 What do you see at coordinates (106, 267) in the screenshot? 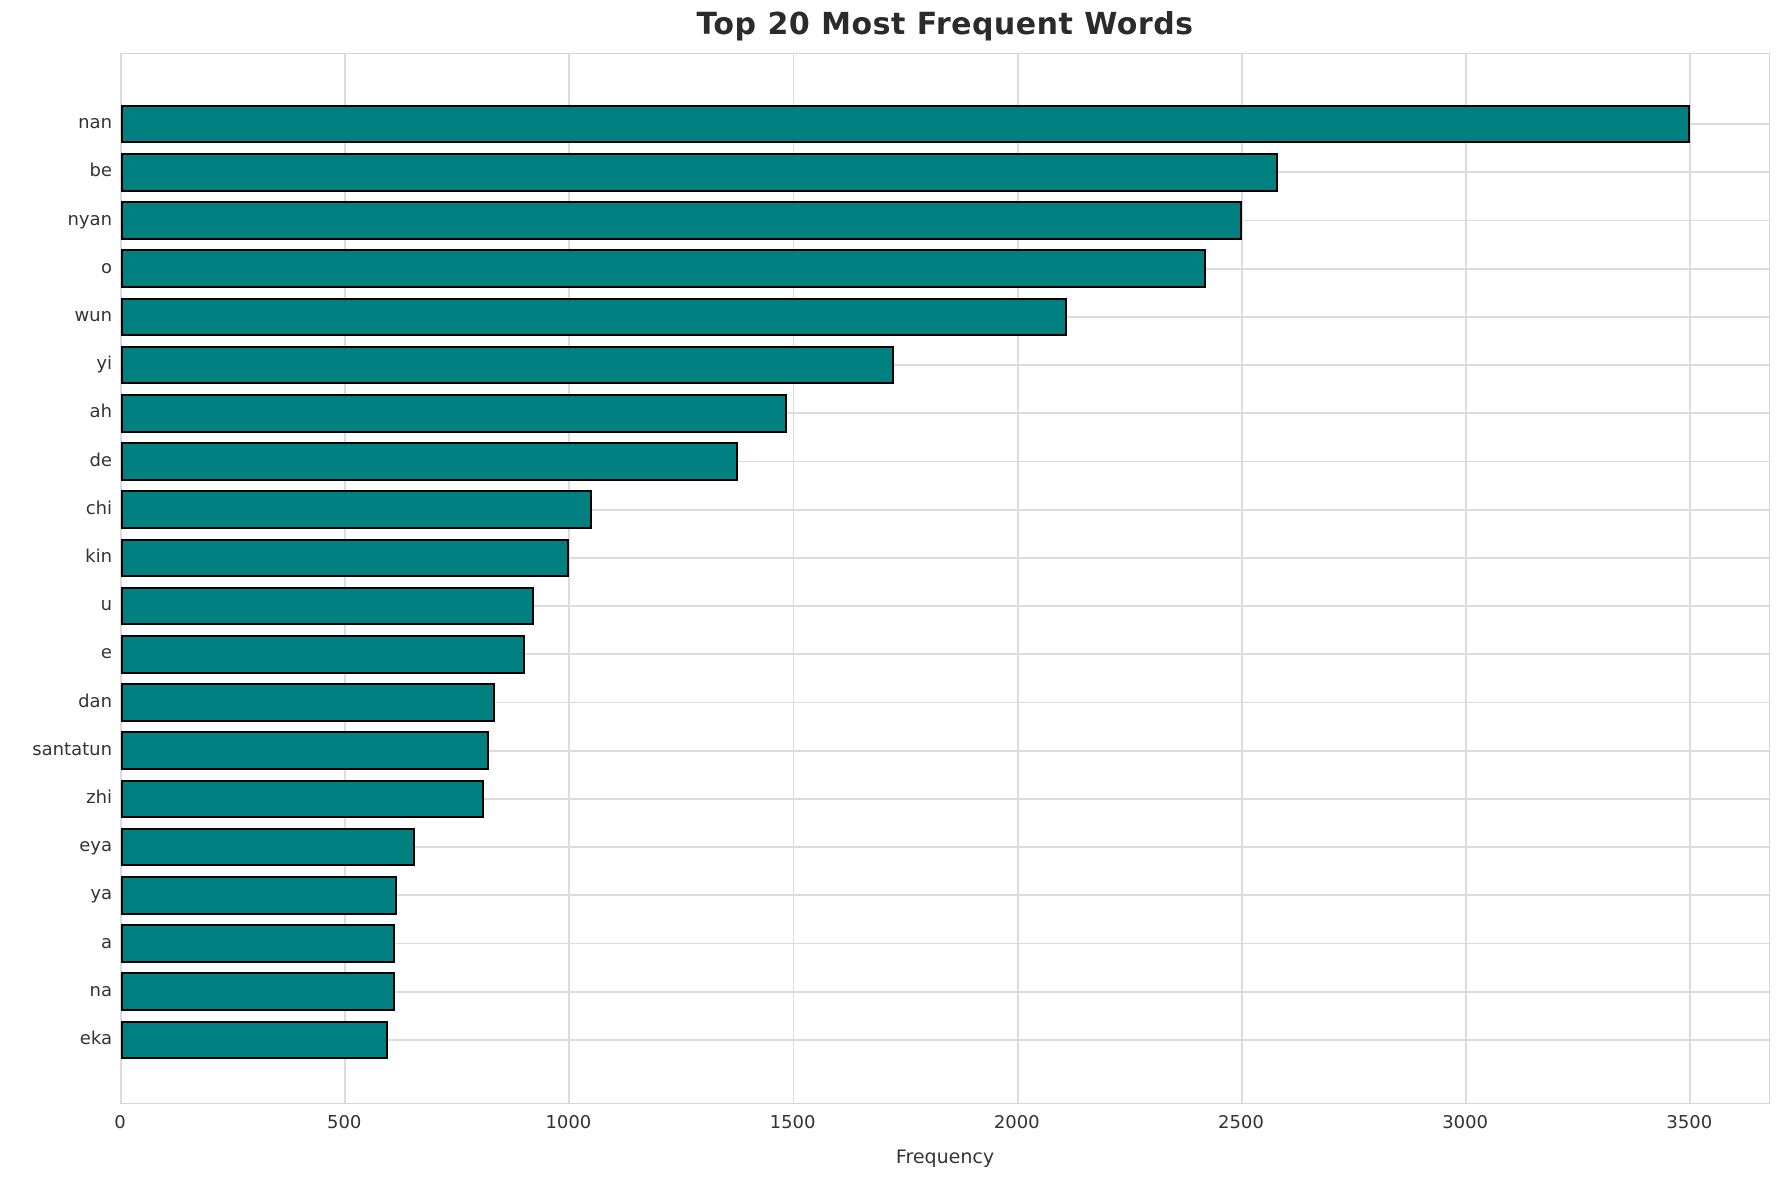
I see `y-tick-label: o` at bounding box center [106, 267].